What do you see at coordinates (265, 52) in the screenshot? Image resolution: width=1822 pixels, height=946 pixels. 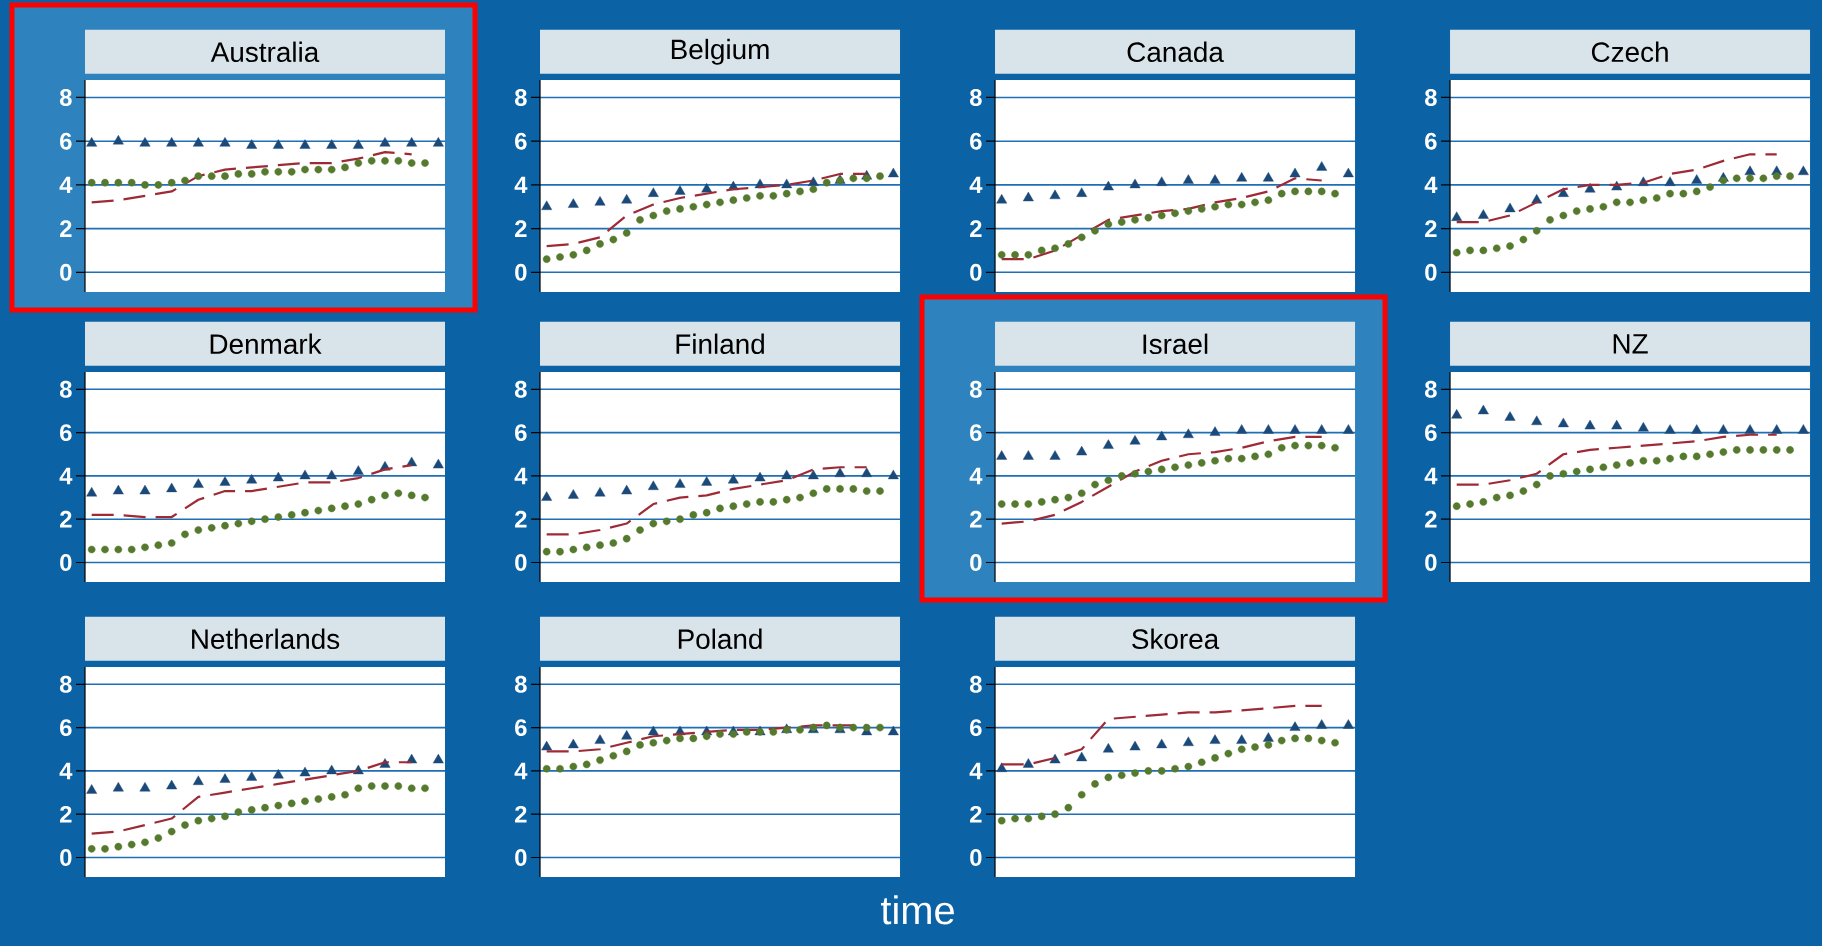 I see `chart-title: Australia` at bounding box center [265, 52].